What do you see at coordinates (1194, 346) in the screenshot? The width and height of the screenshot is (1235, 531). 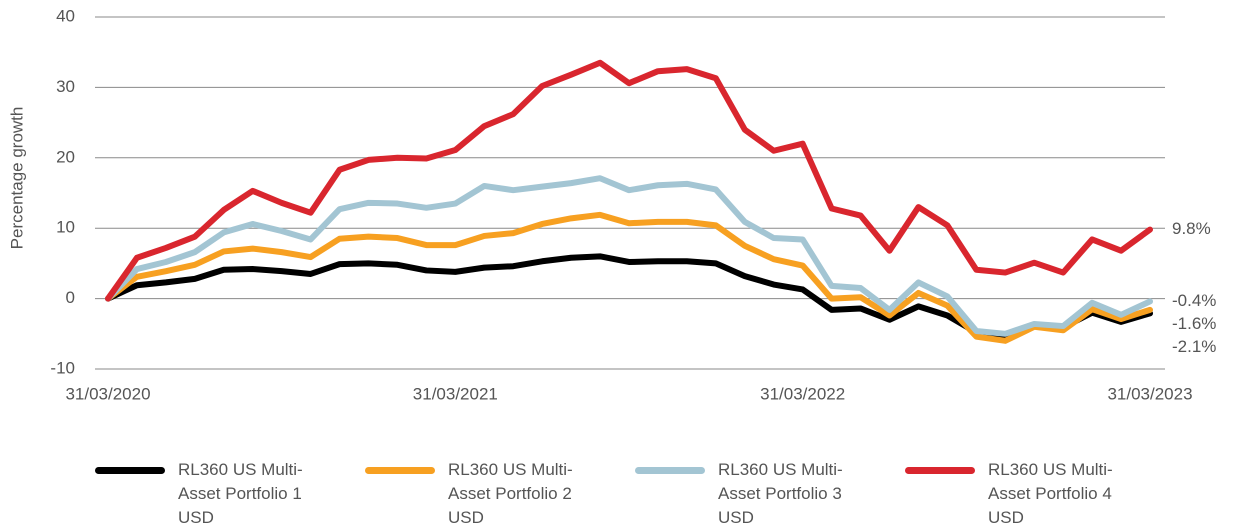 I see `end-label: -2.1%` at bounding box center [1194, 346].